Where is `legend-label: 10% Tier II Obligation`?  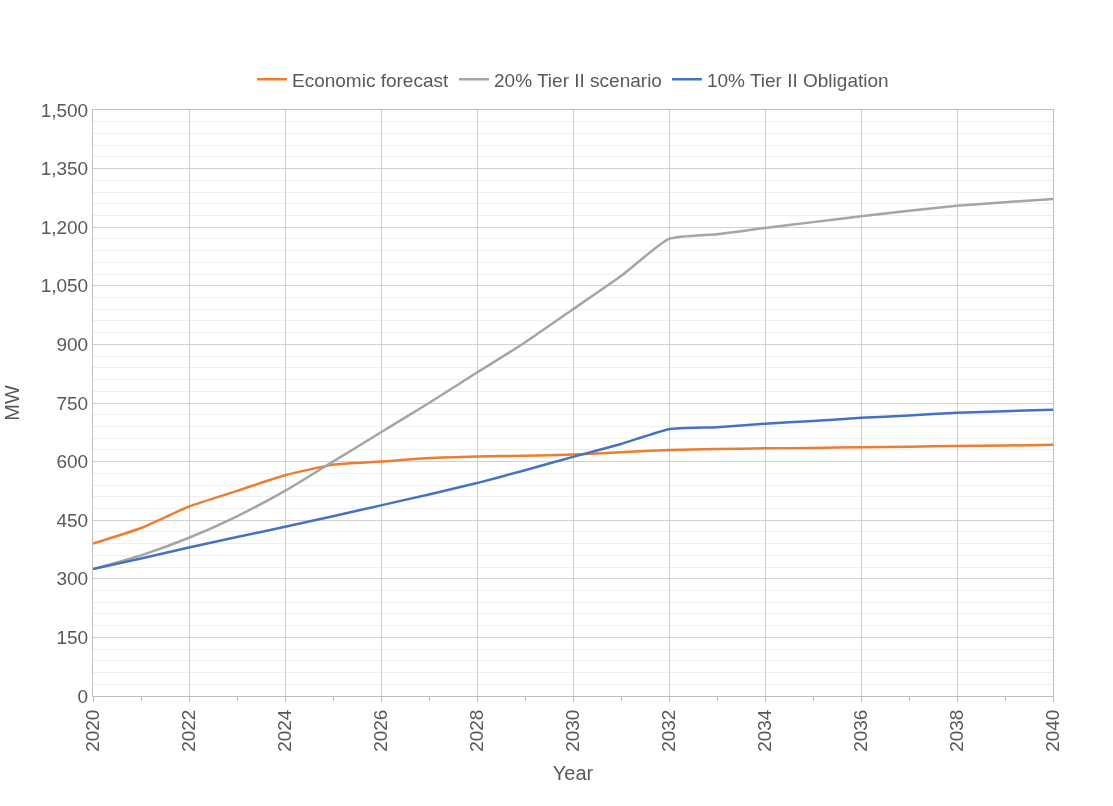
legend-label: 10% Tier II Obligation is located at coordinates (797, 80).